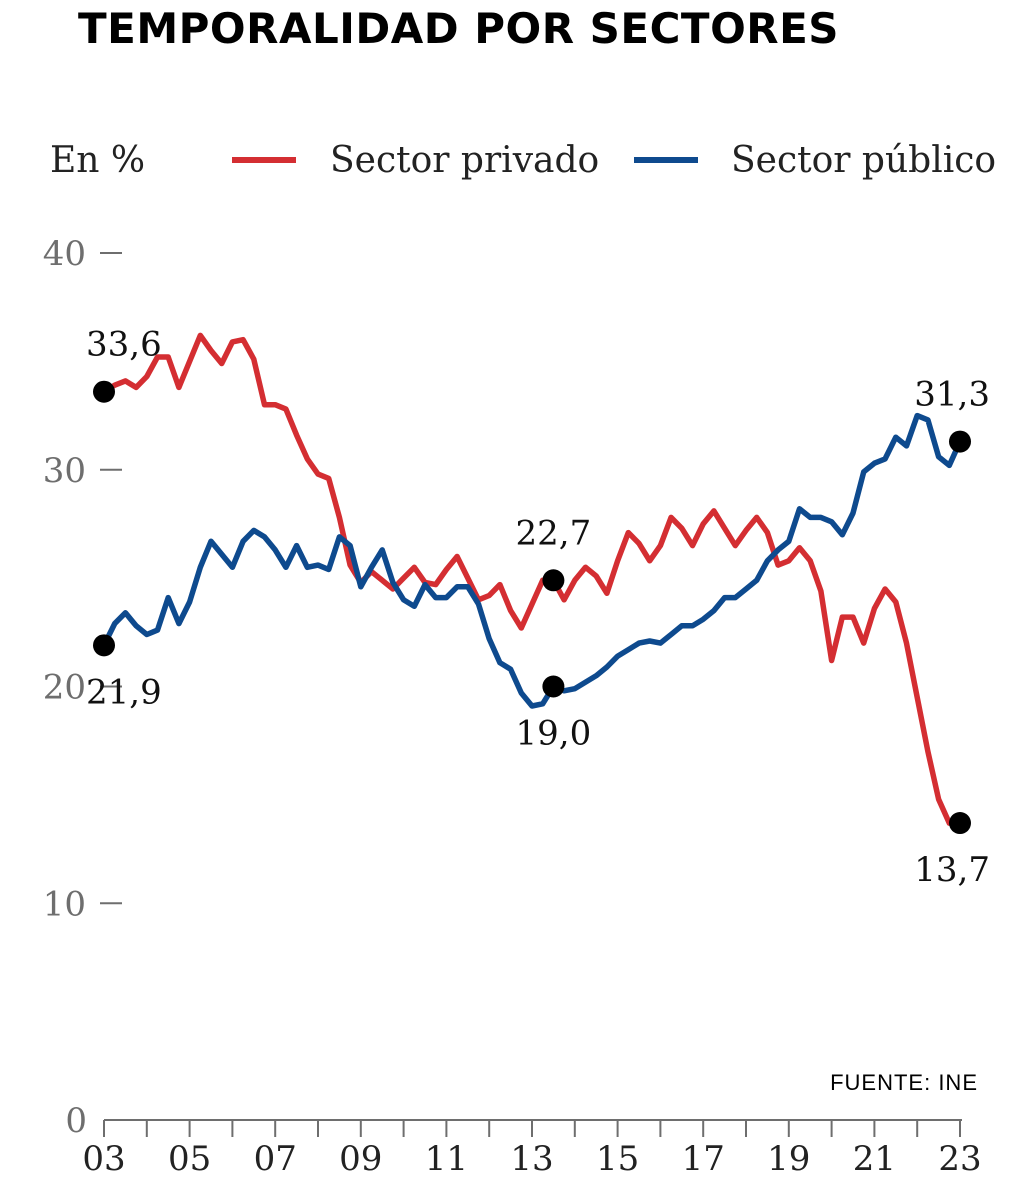  I want to click on y-tick-label-30: 30, so click(64, 471).